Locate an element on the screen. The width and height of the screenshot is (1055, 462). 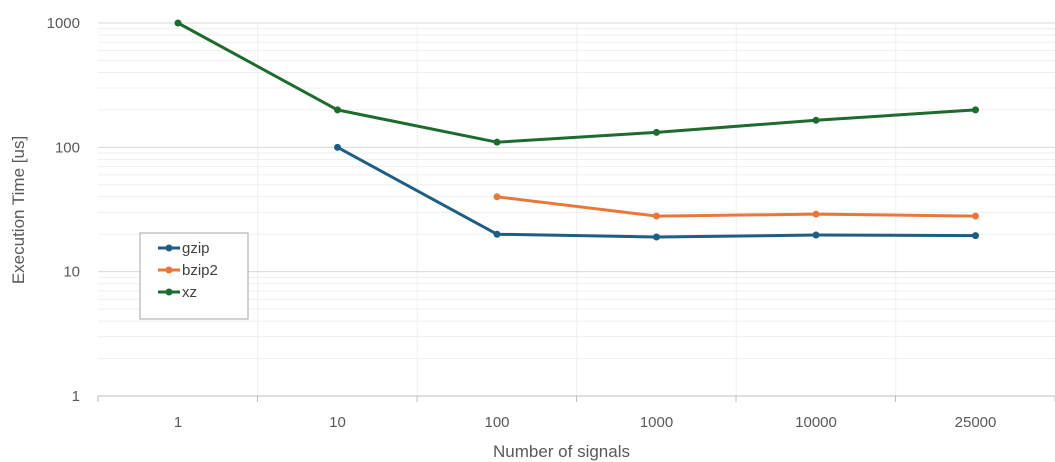
x-tick-label: 10000 is located at coordinates (816, 422).